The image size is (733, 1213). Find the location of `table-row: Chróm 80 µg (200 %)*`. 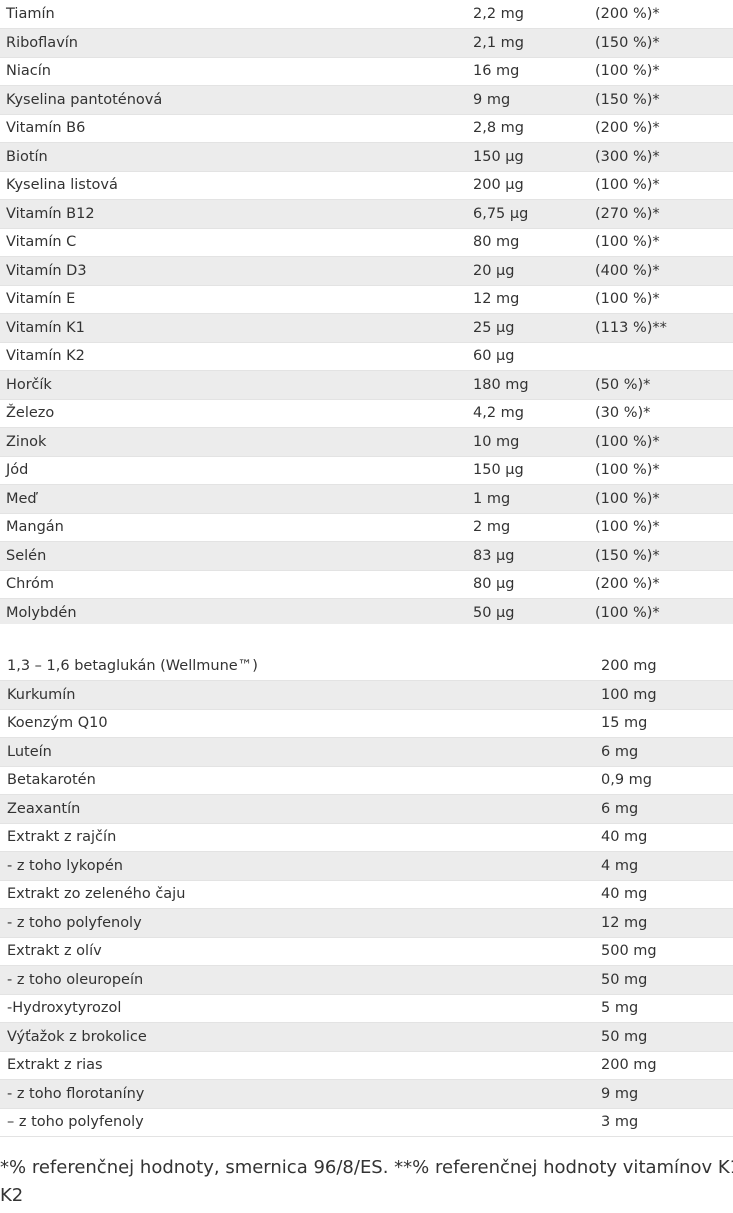

table-row: Chróm 80 µg (200 %)* is located at coordinates (366, 584).